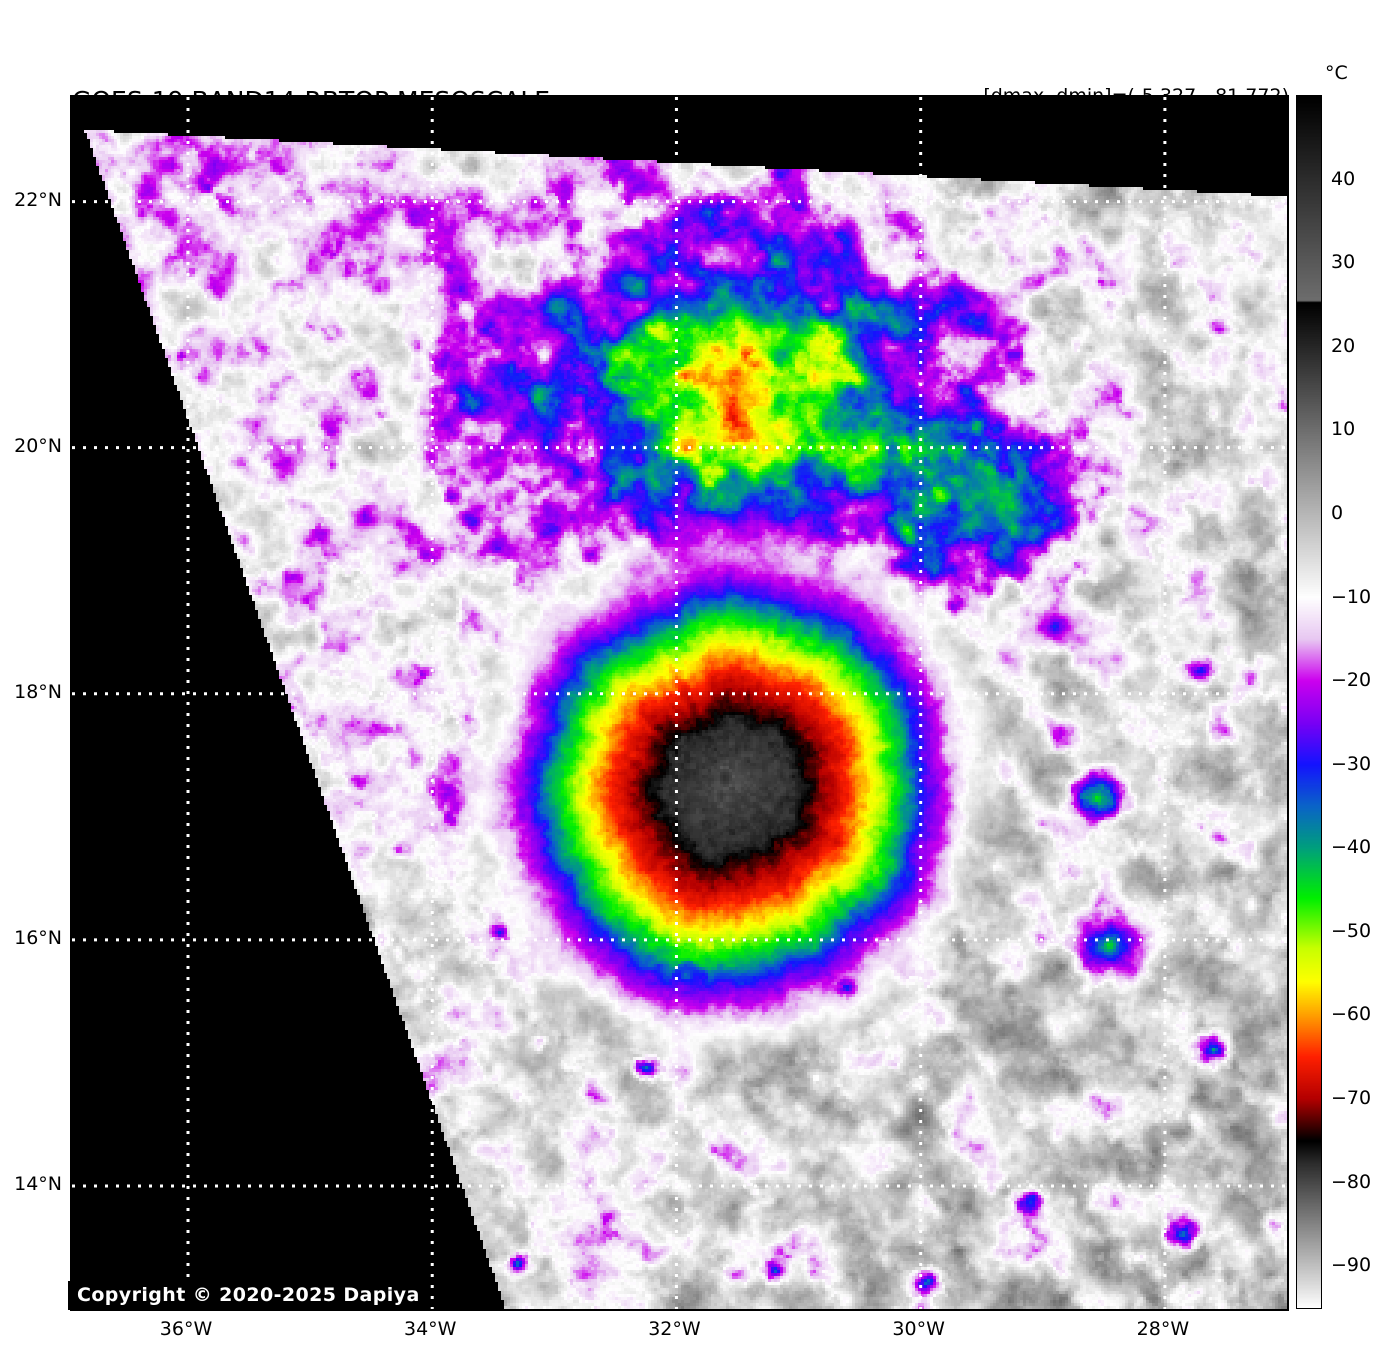 This screenshot has width=1390, height=1359. What do you see at coordinates (674, 1329) in the screenshot?
I see `x-axis-tick-label: 32°W` at bounding box center [674, 1329].